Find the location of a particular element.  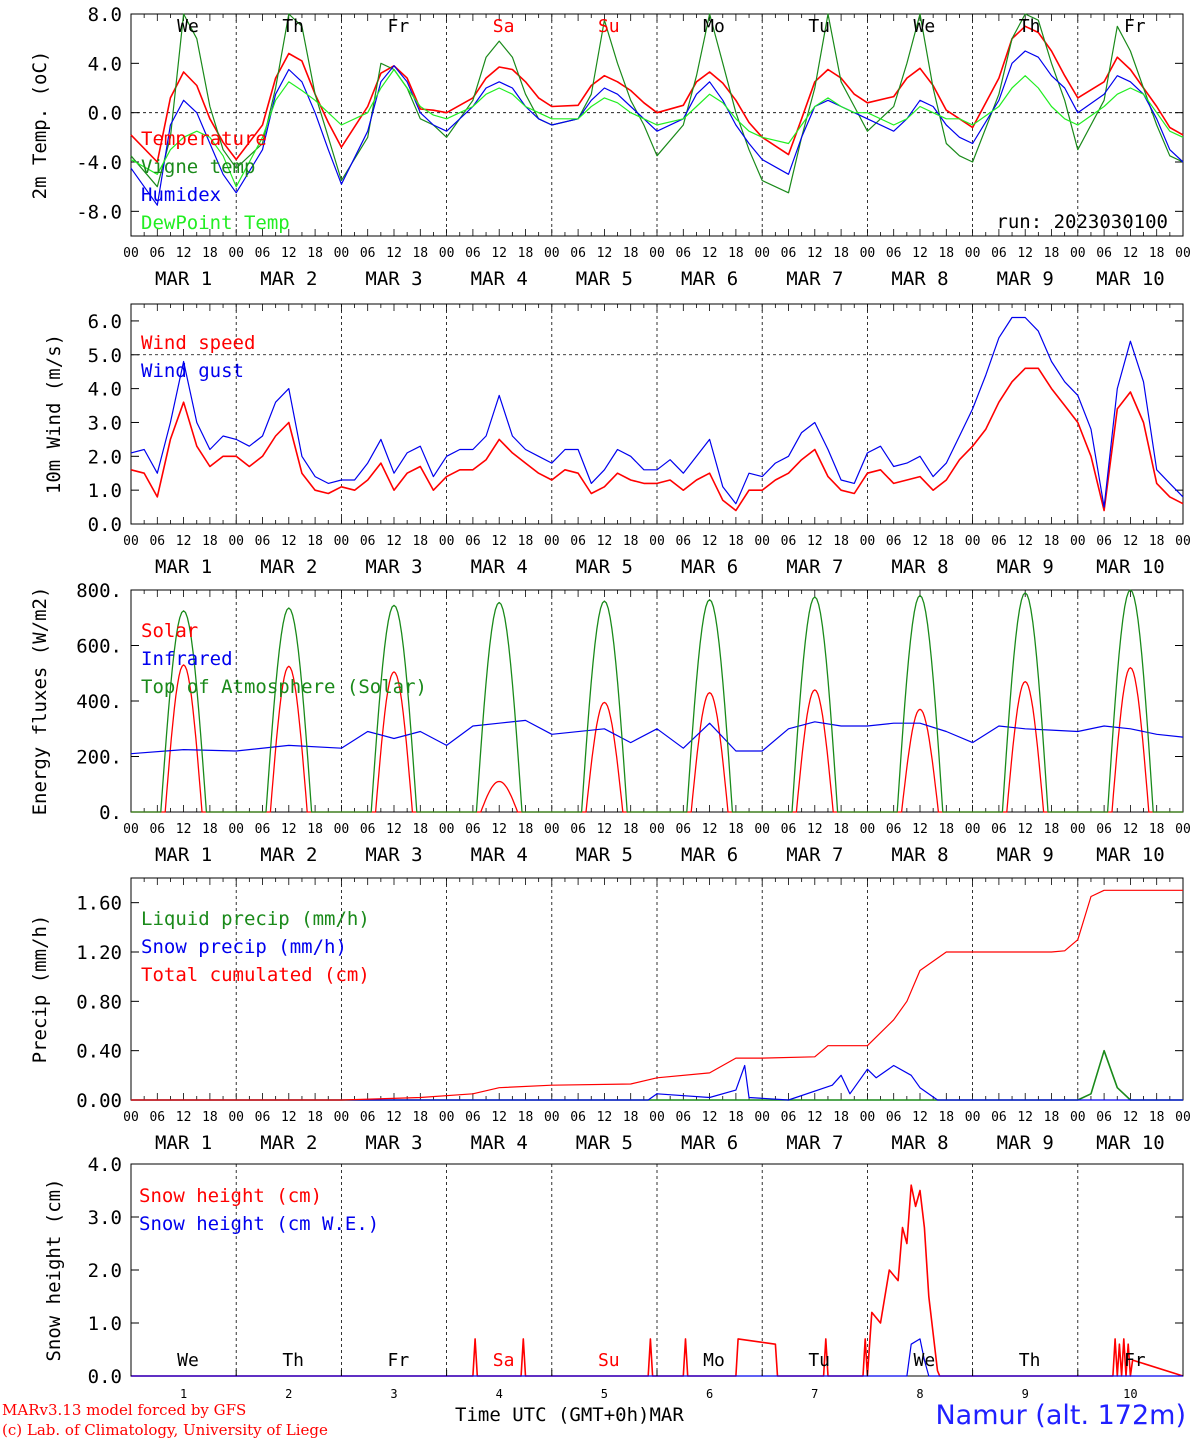

panel-2-date-label: MAR 1 is located at coordinates (183, 567).